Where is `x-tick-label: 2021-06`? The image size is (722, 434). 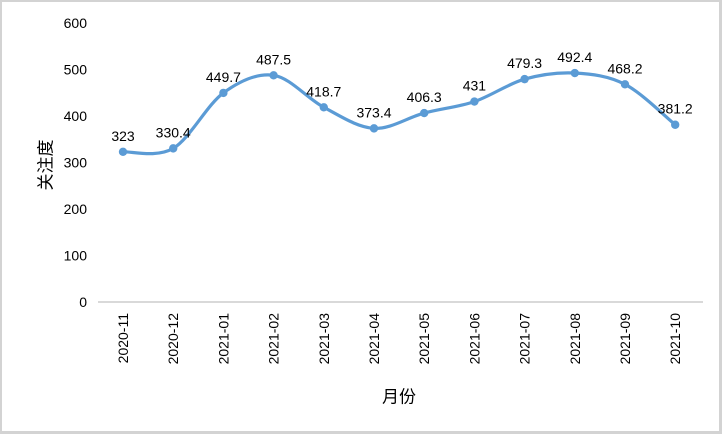
x-tick-label: 2021-06 is located at coordinates (474, 339).